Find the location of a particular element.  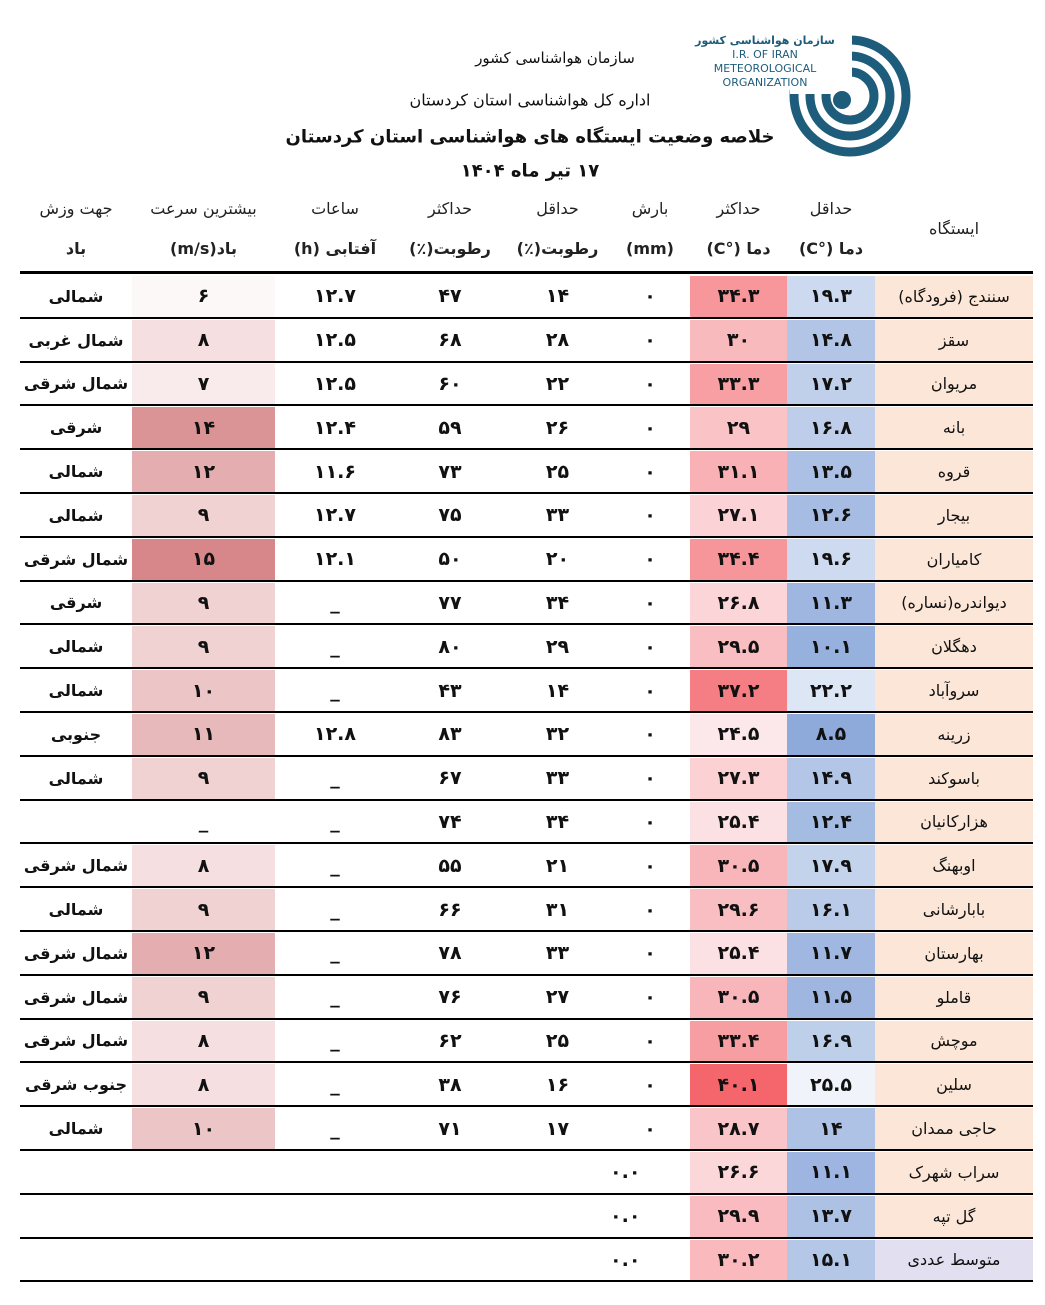

logo-line: METEOROLOGICAL is located at coordinates (765, 68).